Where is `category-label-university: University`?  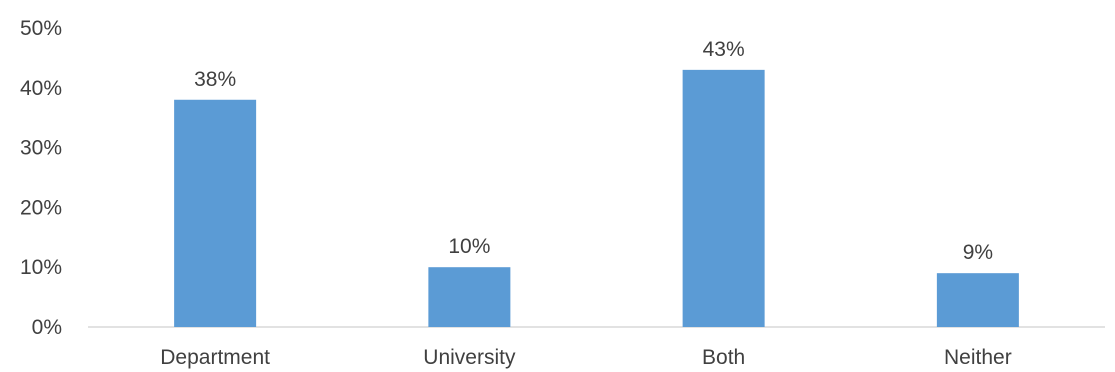
category-label-university: University is located at coordinates (469, 357).